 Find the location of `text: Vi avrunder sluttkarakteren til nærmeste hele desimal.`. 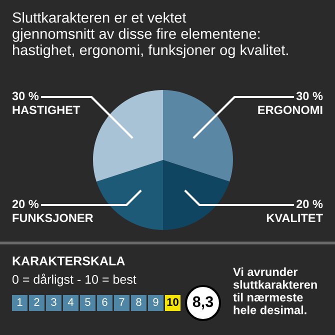

text: Vi avrunder sluttkarakteren til nærmeste hele desimal. is located at coordinates (275, 290).